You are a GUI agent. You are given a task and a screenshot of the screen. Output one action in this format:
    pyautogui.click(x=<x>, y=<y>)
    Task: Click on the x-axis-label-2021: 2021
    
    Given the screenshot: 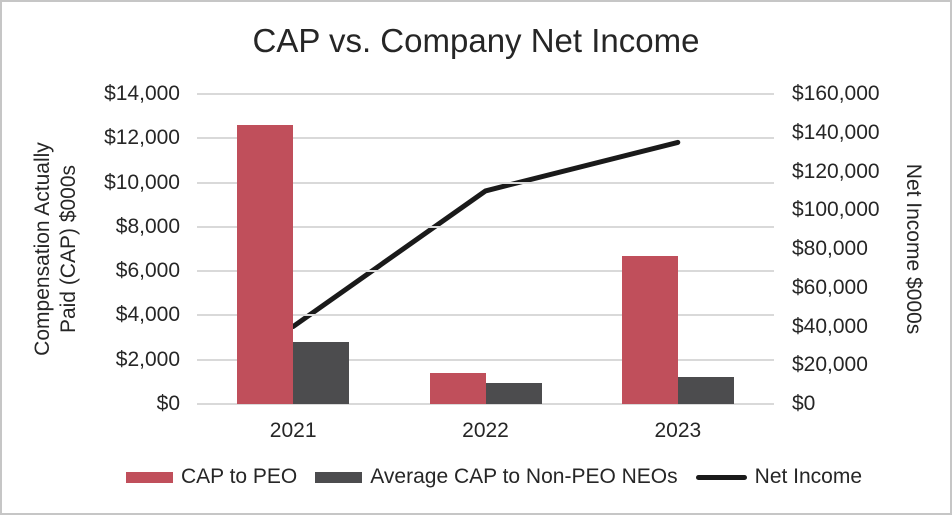 What is the action you would take?
    pyautogui.click(x=293, y=430)
    